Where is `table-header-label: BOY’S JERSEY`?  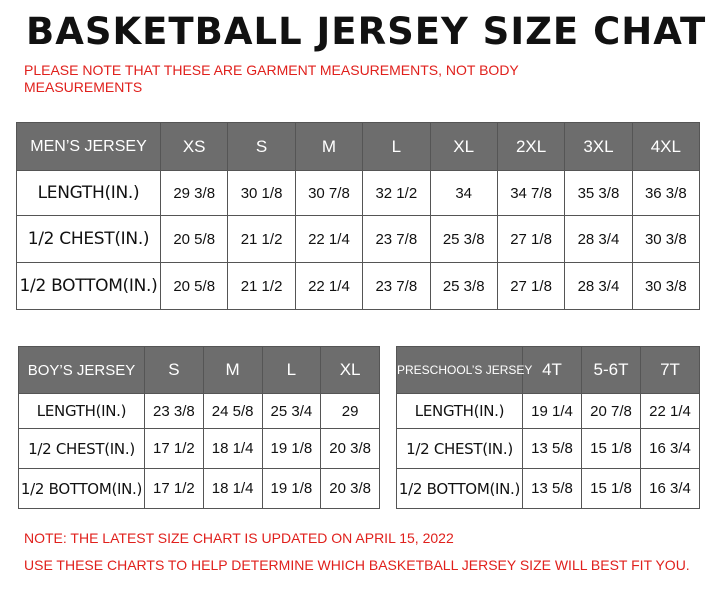
table-header-label: BOY’S JERSEY is located at coordinates (81, 370).